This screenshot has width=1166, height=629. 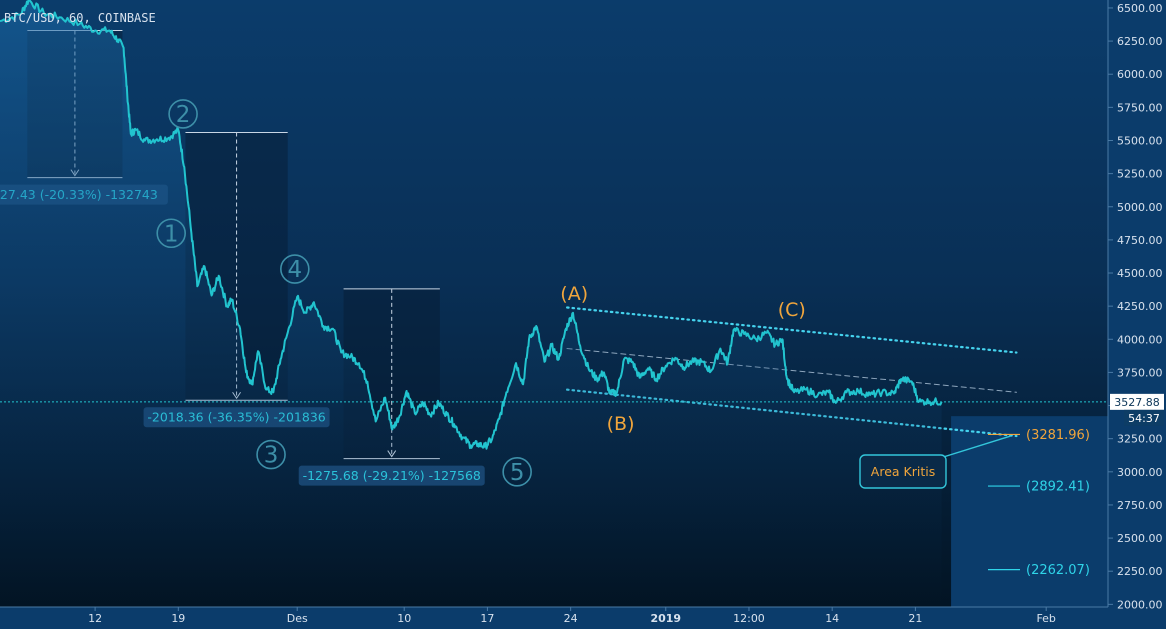 I want to click on countdown-bg, so click(x=1144, y=417).